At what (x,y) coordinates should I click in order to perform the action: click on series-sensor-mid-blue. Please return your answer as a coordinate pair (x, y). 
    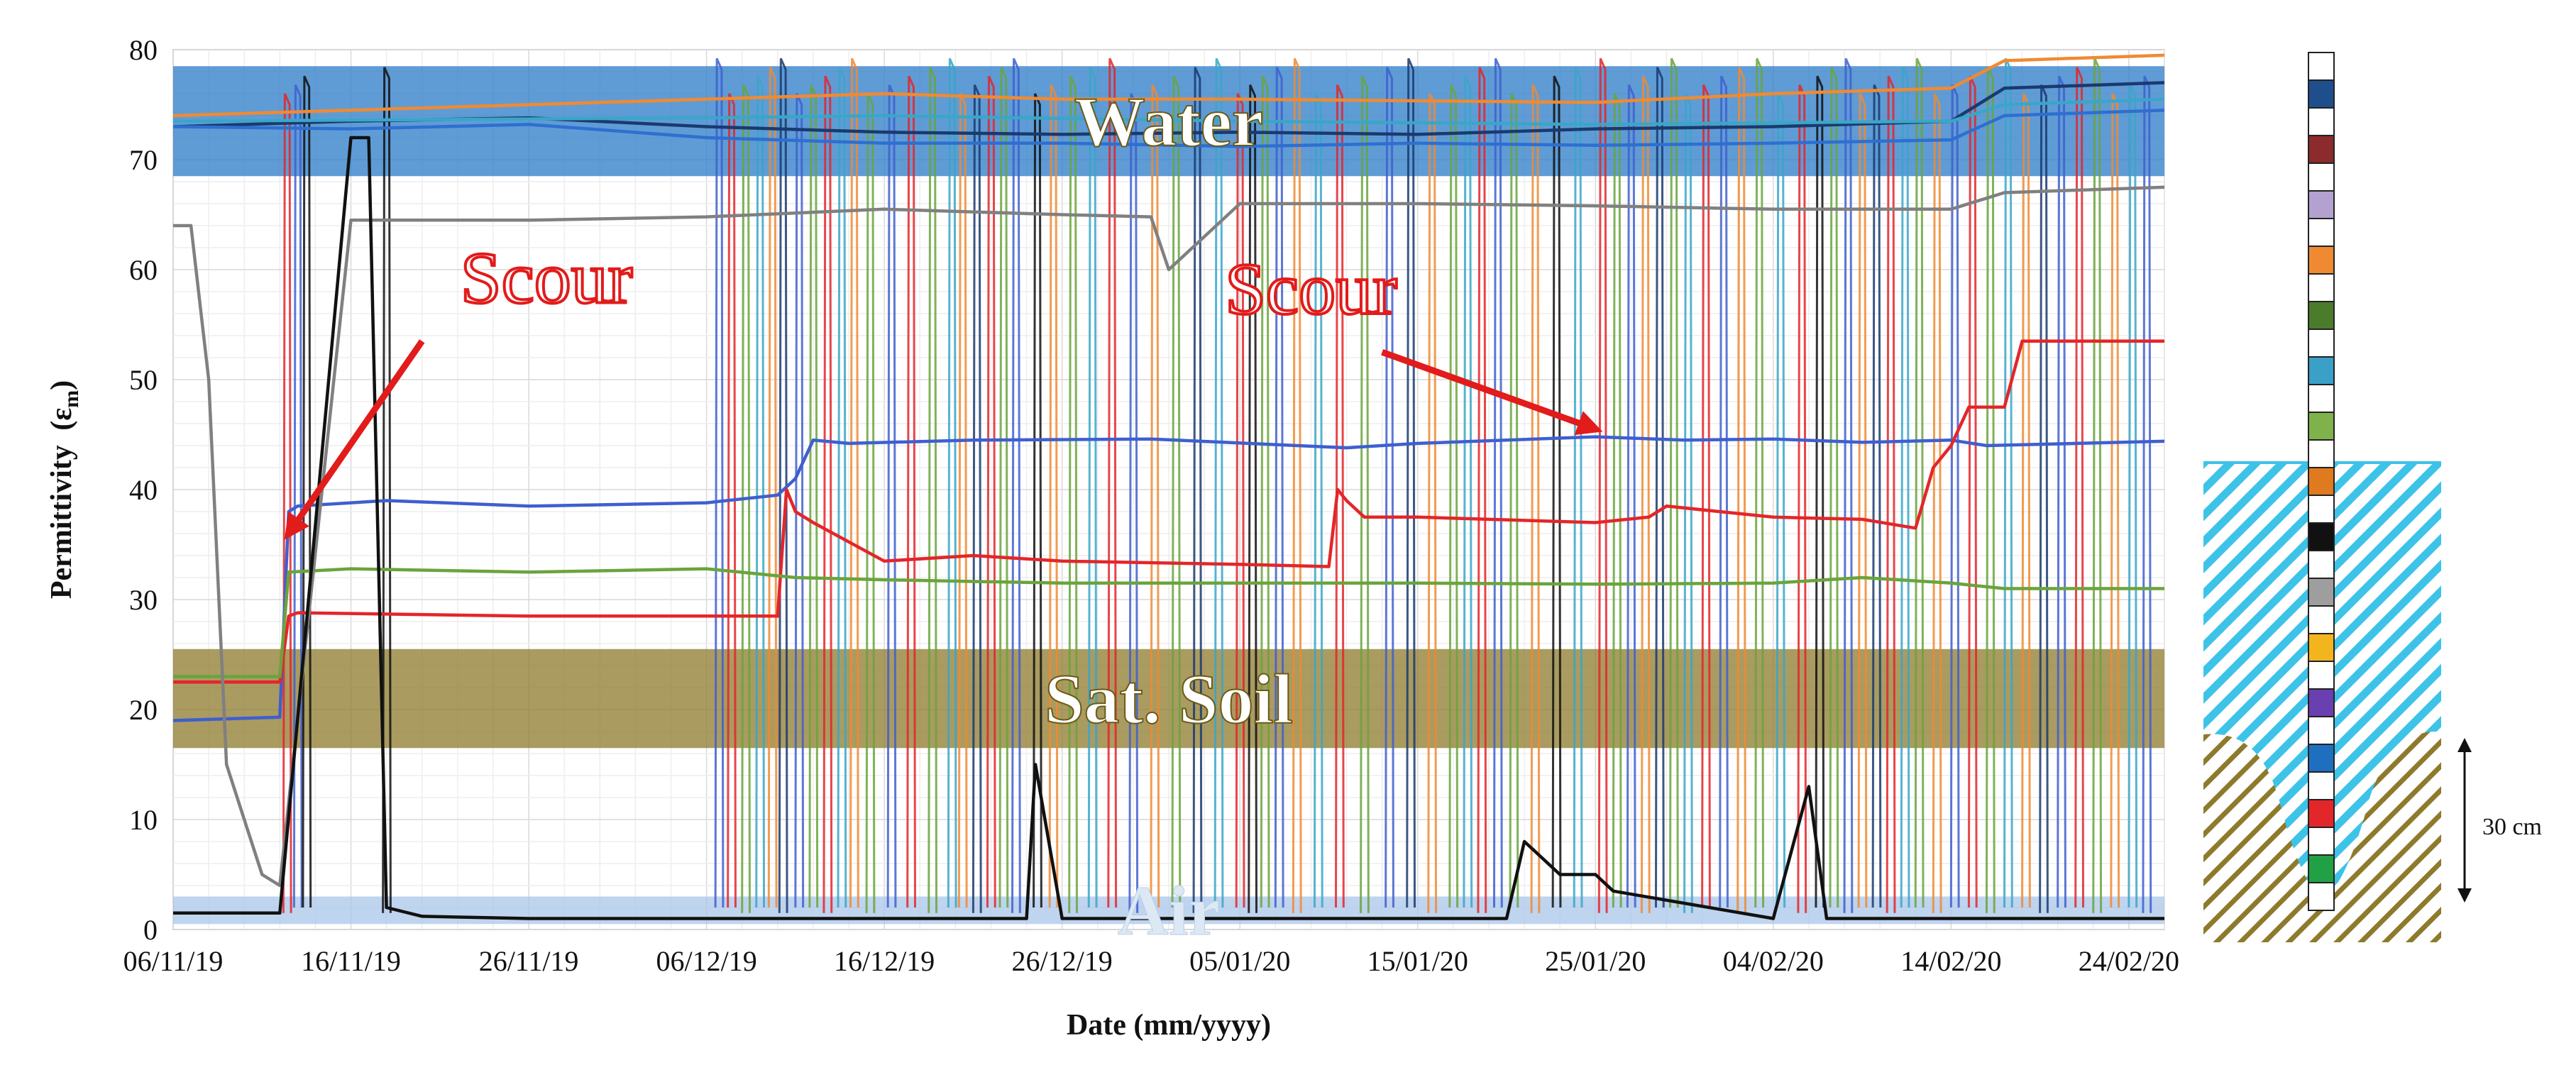
    Looking at the image, I should click on (1168, 129).